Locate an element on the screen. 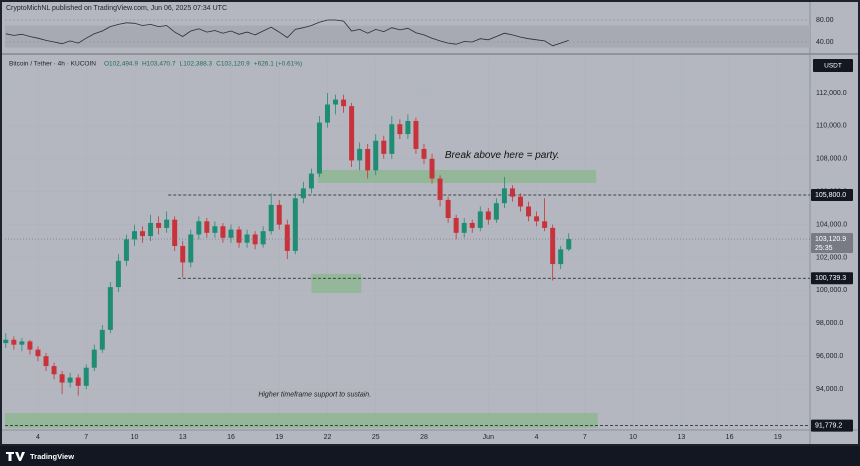  x-tick-label: 25 is located at coordinates (376, 437).